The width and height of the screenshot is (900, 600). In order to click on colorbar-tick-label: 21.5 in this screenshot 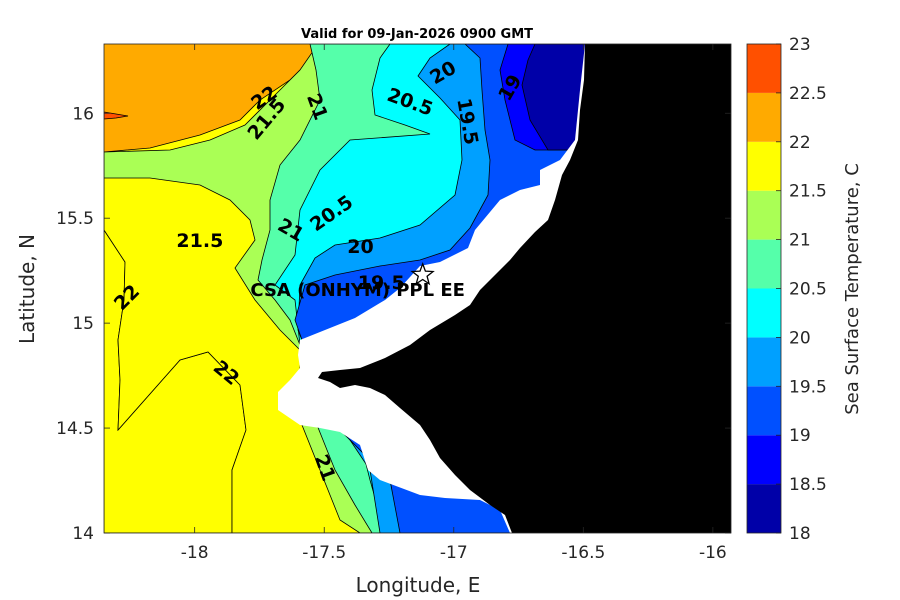, I will do `click(808, 192)`.